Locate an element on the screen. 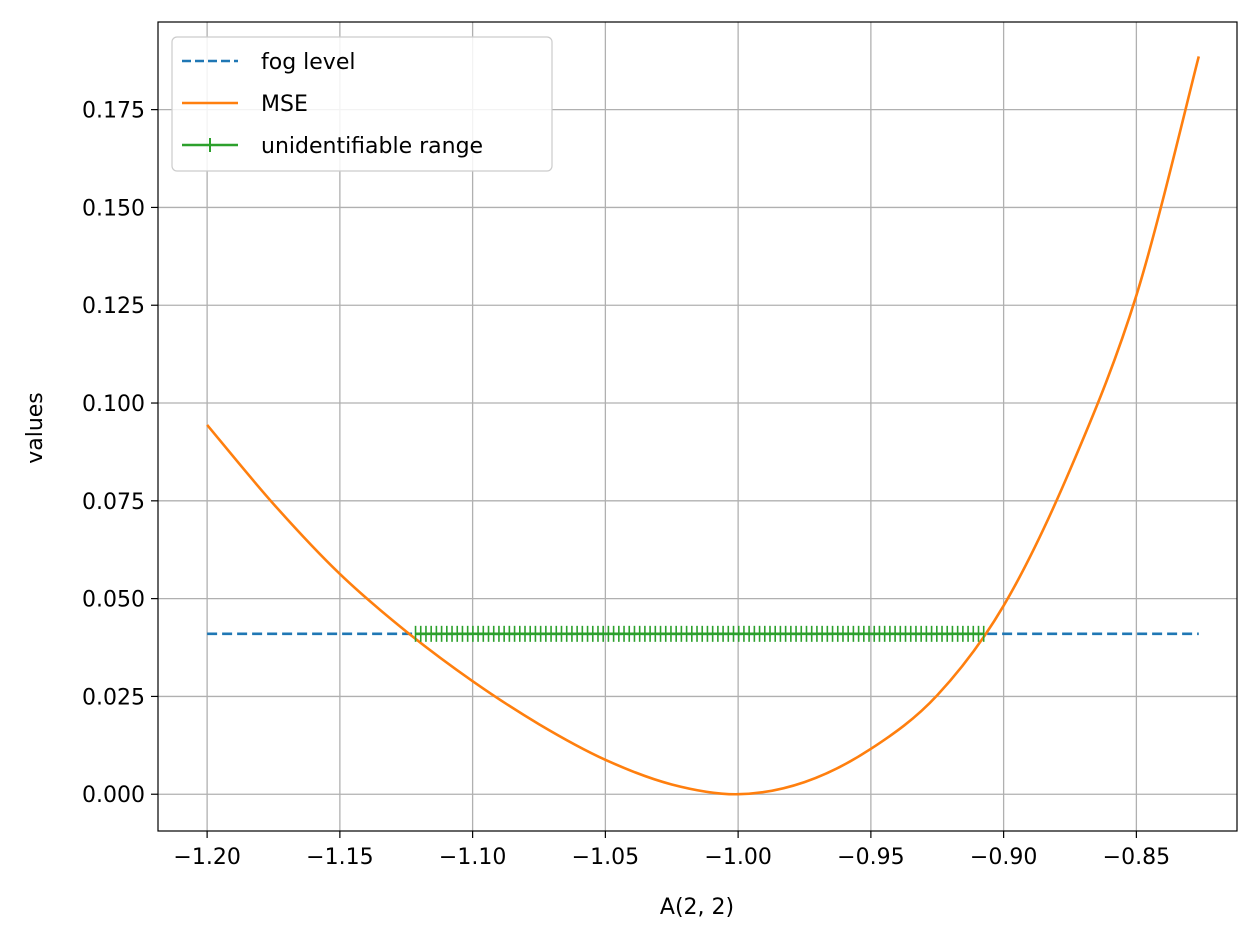  y-tick-label: 0.000 is located at coordinates (113, 795).